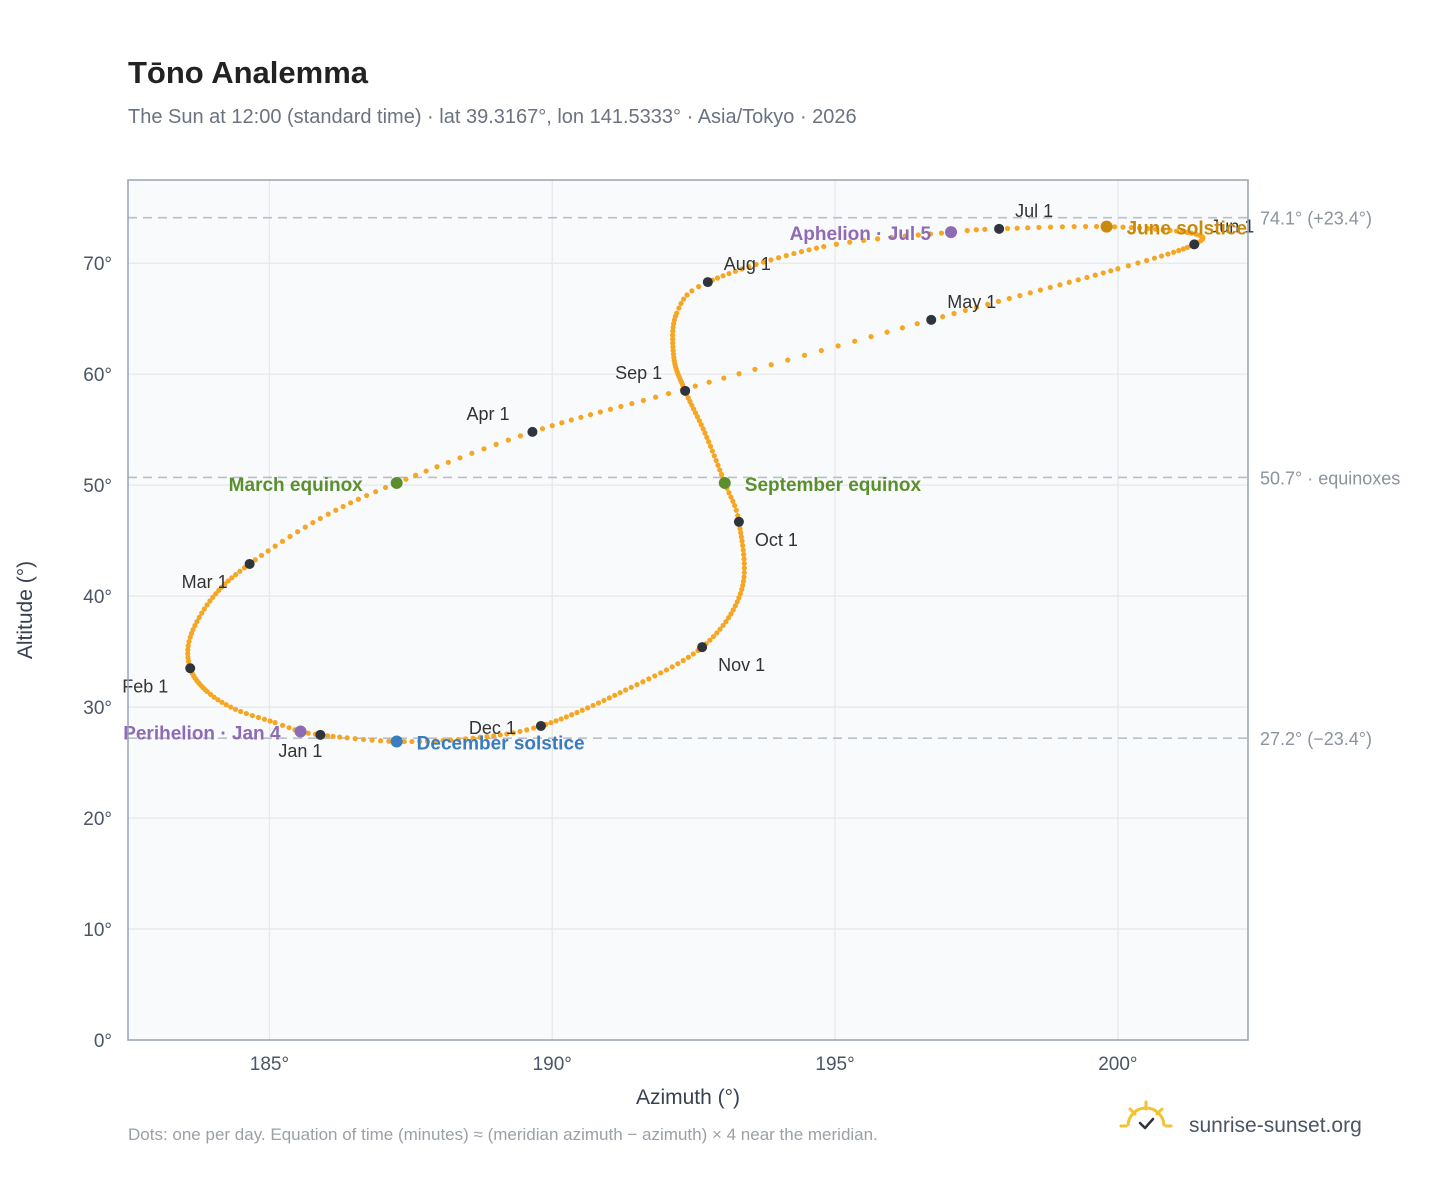  Describe the element at coordinates (971, 302) in the screenshot. I see `month-label: May 1` at that location.